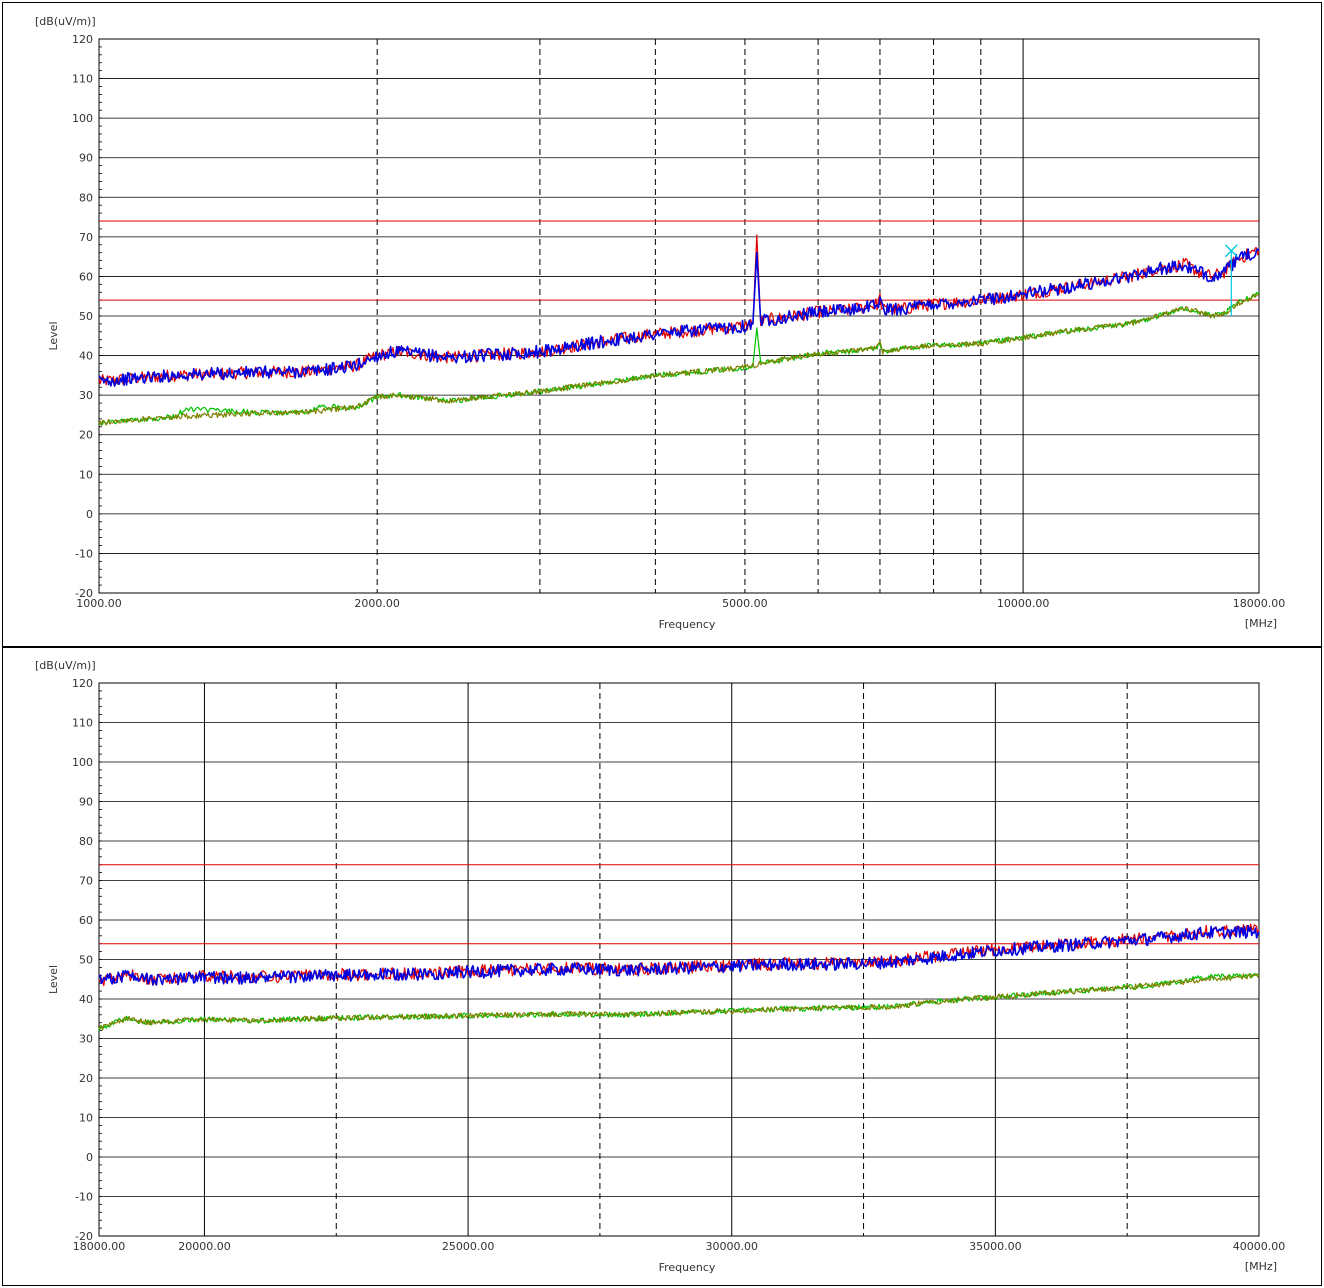  Describe the element at coordinates (204, 1246) in the screenshot. I see `x-tick-label: 20000.00` at that location.